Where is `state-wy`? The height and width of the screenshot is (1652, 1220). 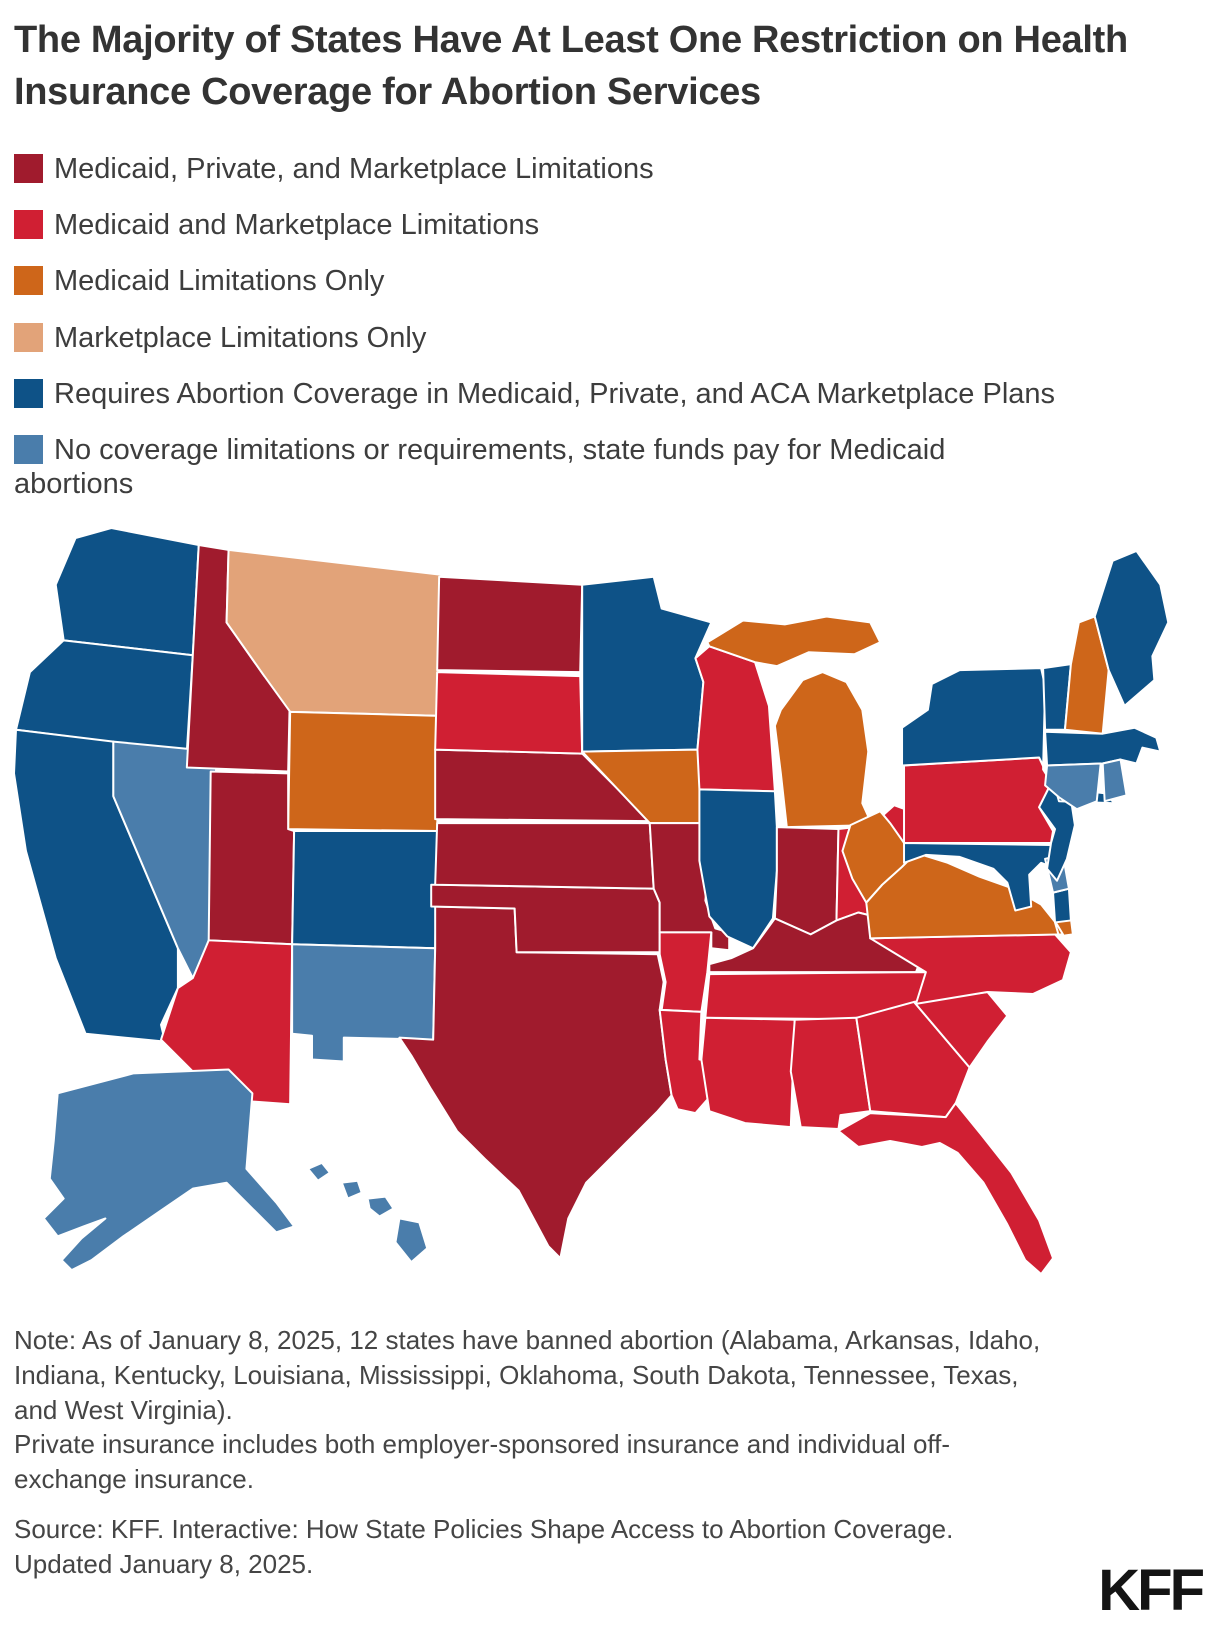 state-wy is located at coordinates (364, 772).